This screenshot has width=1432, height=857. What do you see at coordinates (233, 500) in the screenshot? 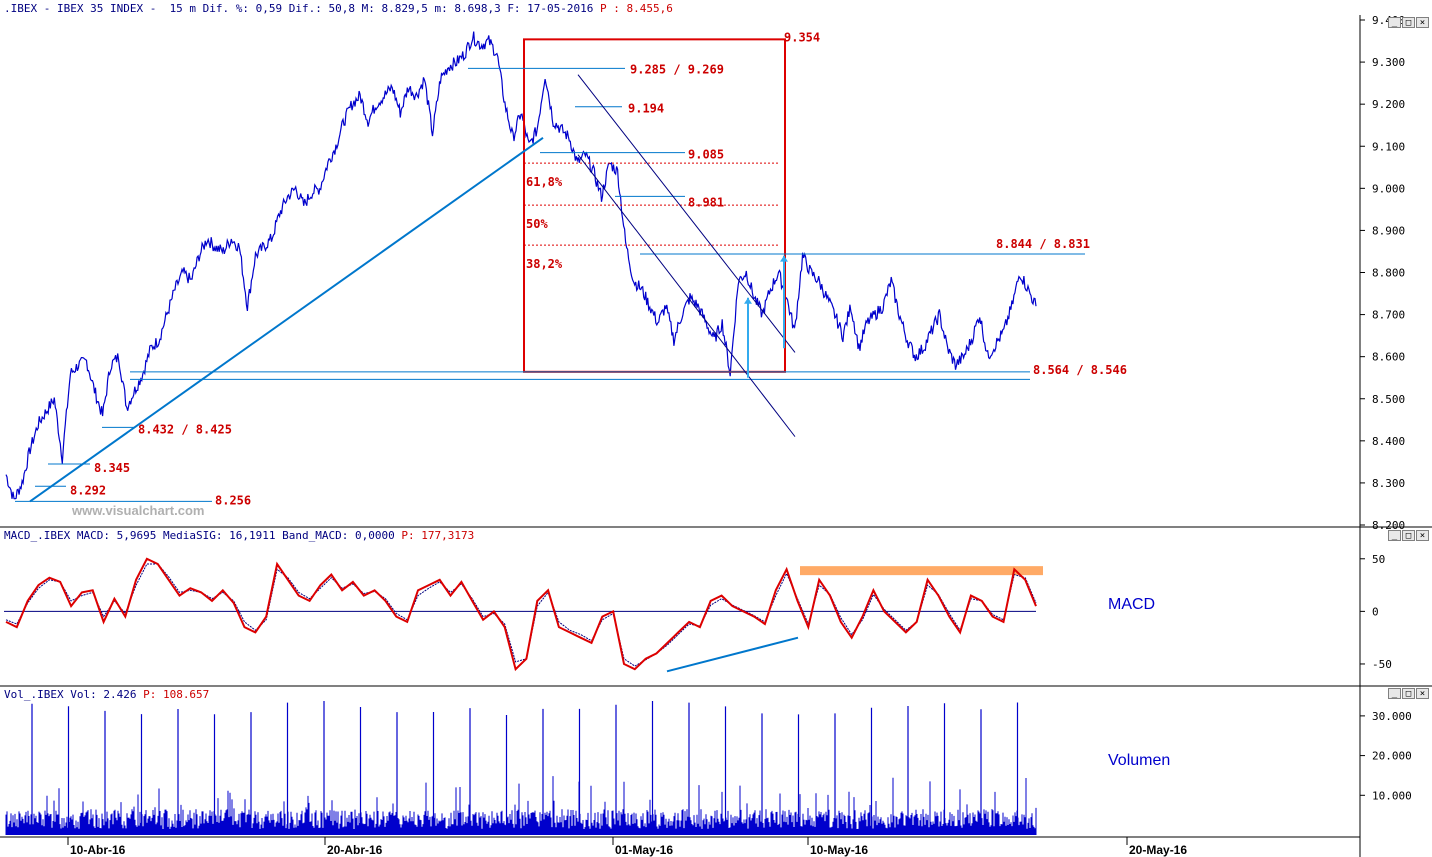
I see `level-label: 8.256` at bounding box center [233, 500].